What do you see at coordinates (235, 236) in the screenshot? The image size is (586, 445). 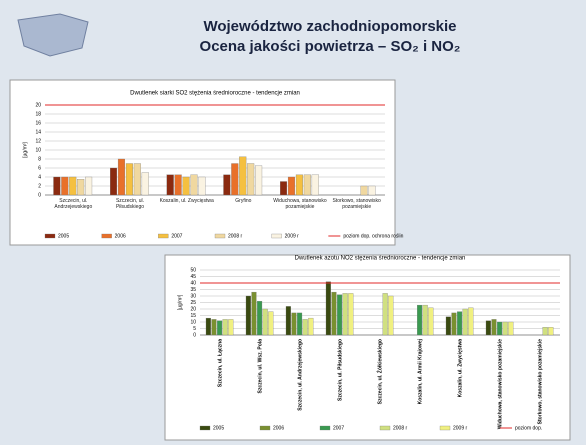 I see `legend-label: 2008 r` at bounding box center [235, 236].